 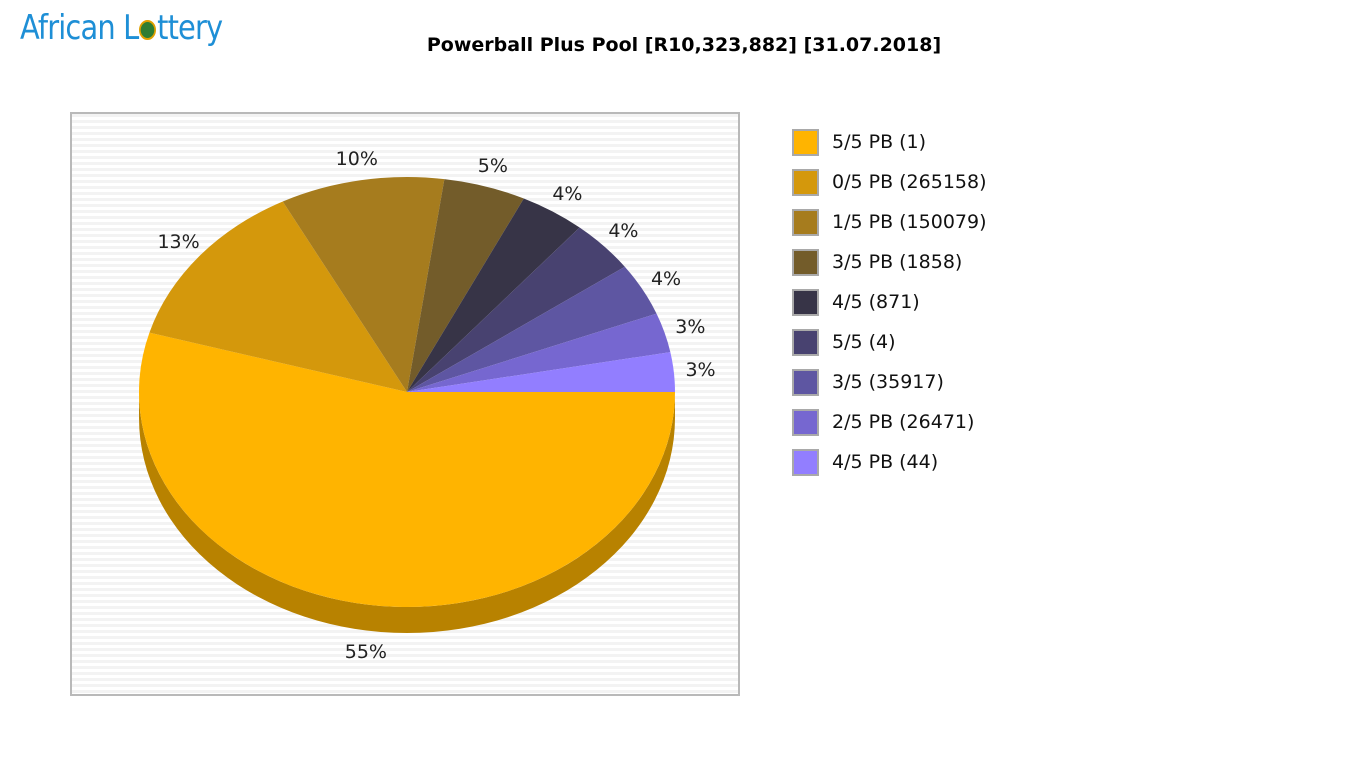 What do you see at coordinates (909, 182) in the screenshot?
I see `legend-label: 0/5 PB (265158)` at bounding box center [909, 182].